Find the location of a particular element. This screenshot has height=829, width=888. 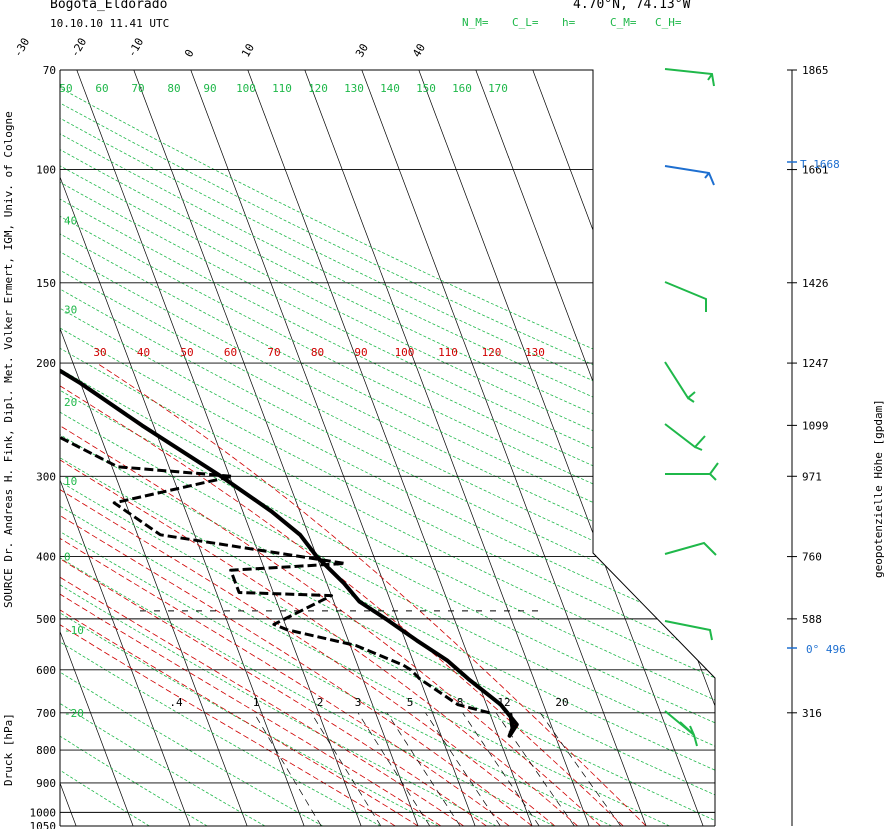

station-name: Bogota_Eldorado is located at coordinates (108, 6).